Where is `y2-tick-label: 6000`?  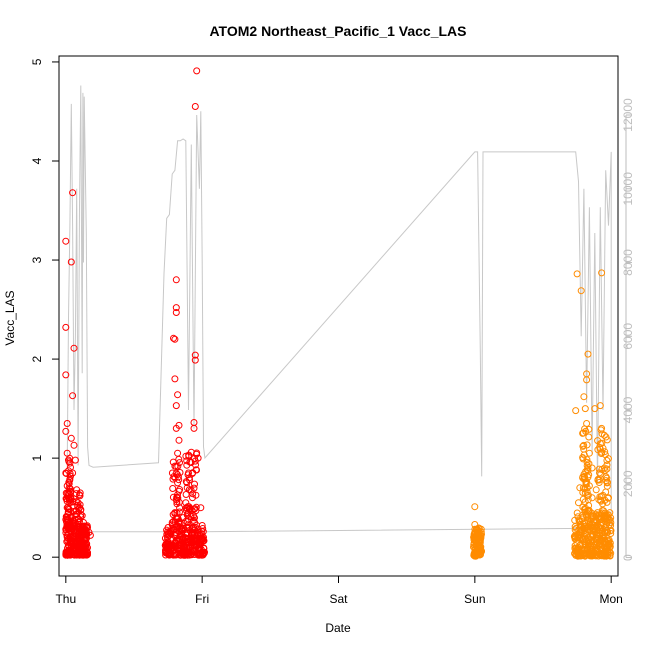
y2-tick-label: 6000 is located at coordinates (628, 336).